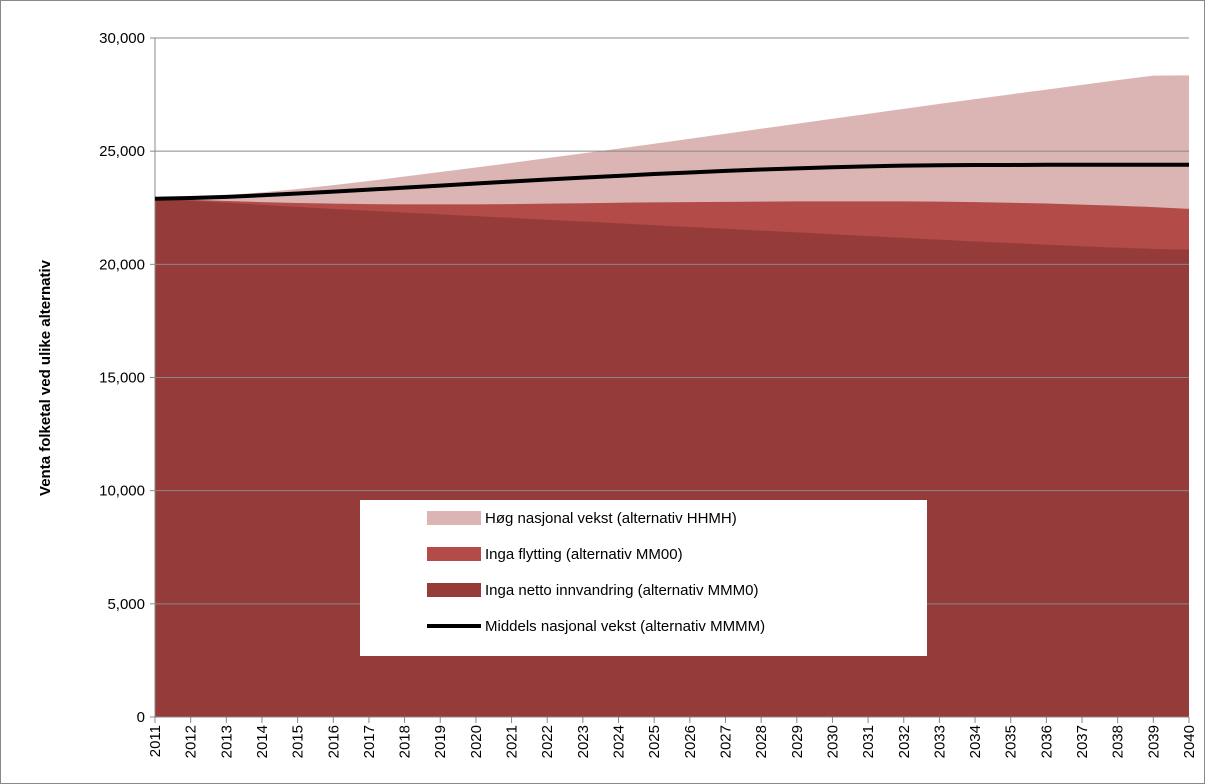 Image resolution: width=1205 pixels, height=784 pixels. I want to click on x-tick-label: 2025, so click(654, 741).